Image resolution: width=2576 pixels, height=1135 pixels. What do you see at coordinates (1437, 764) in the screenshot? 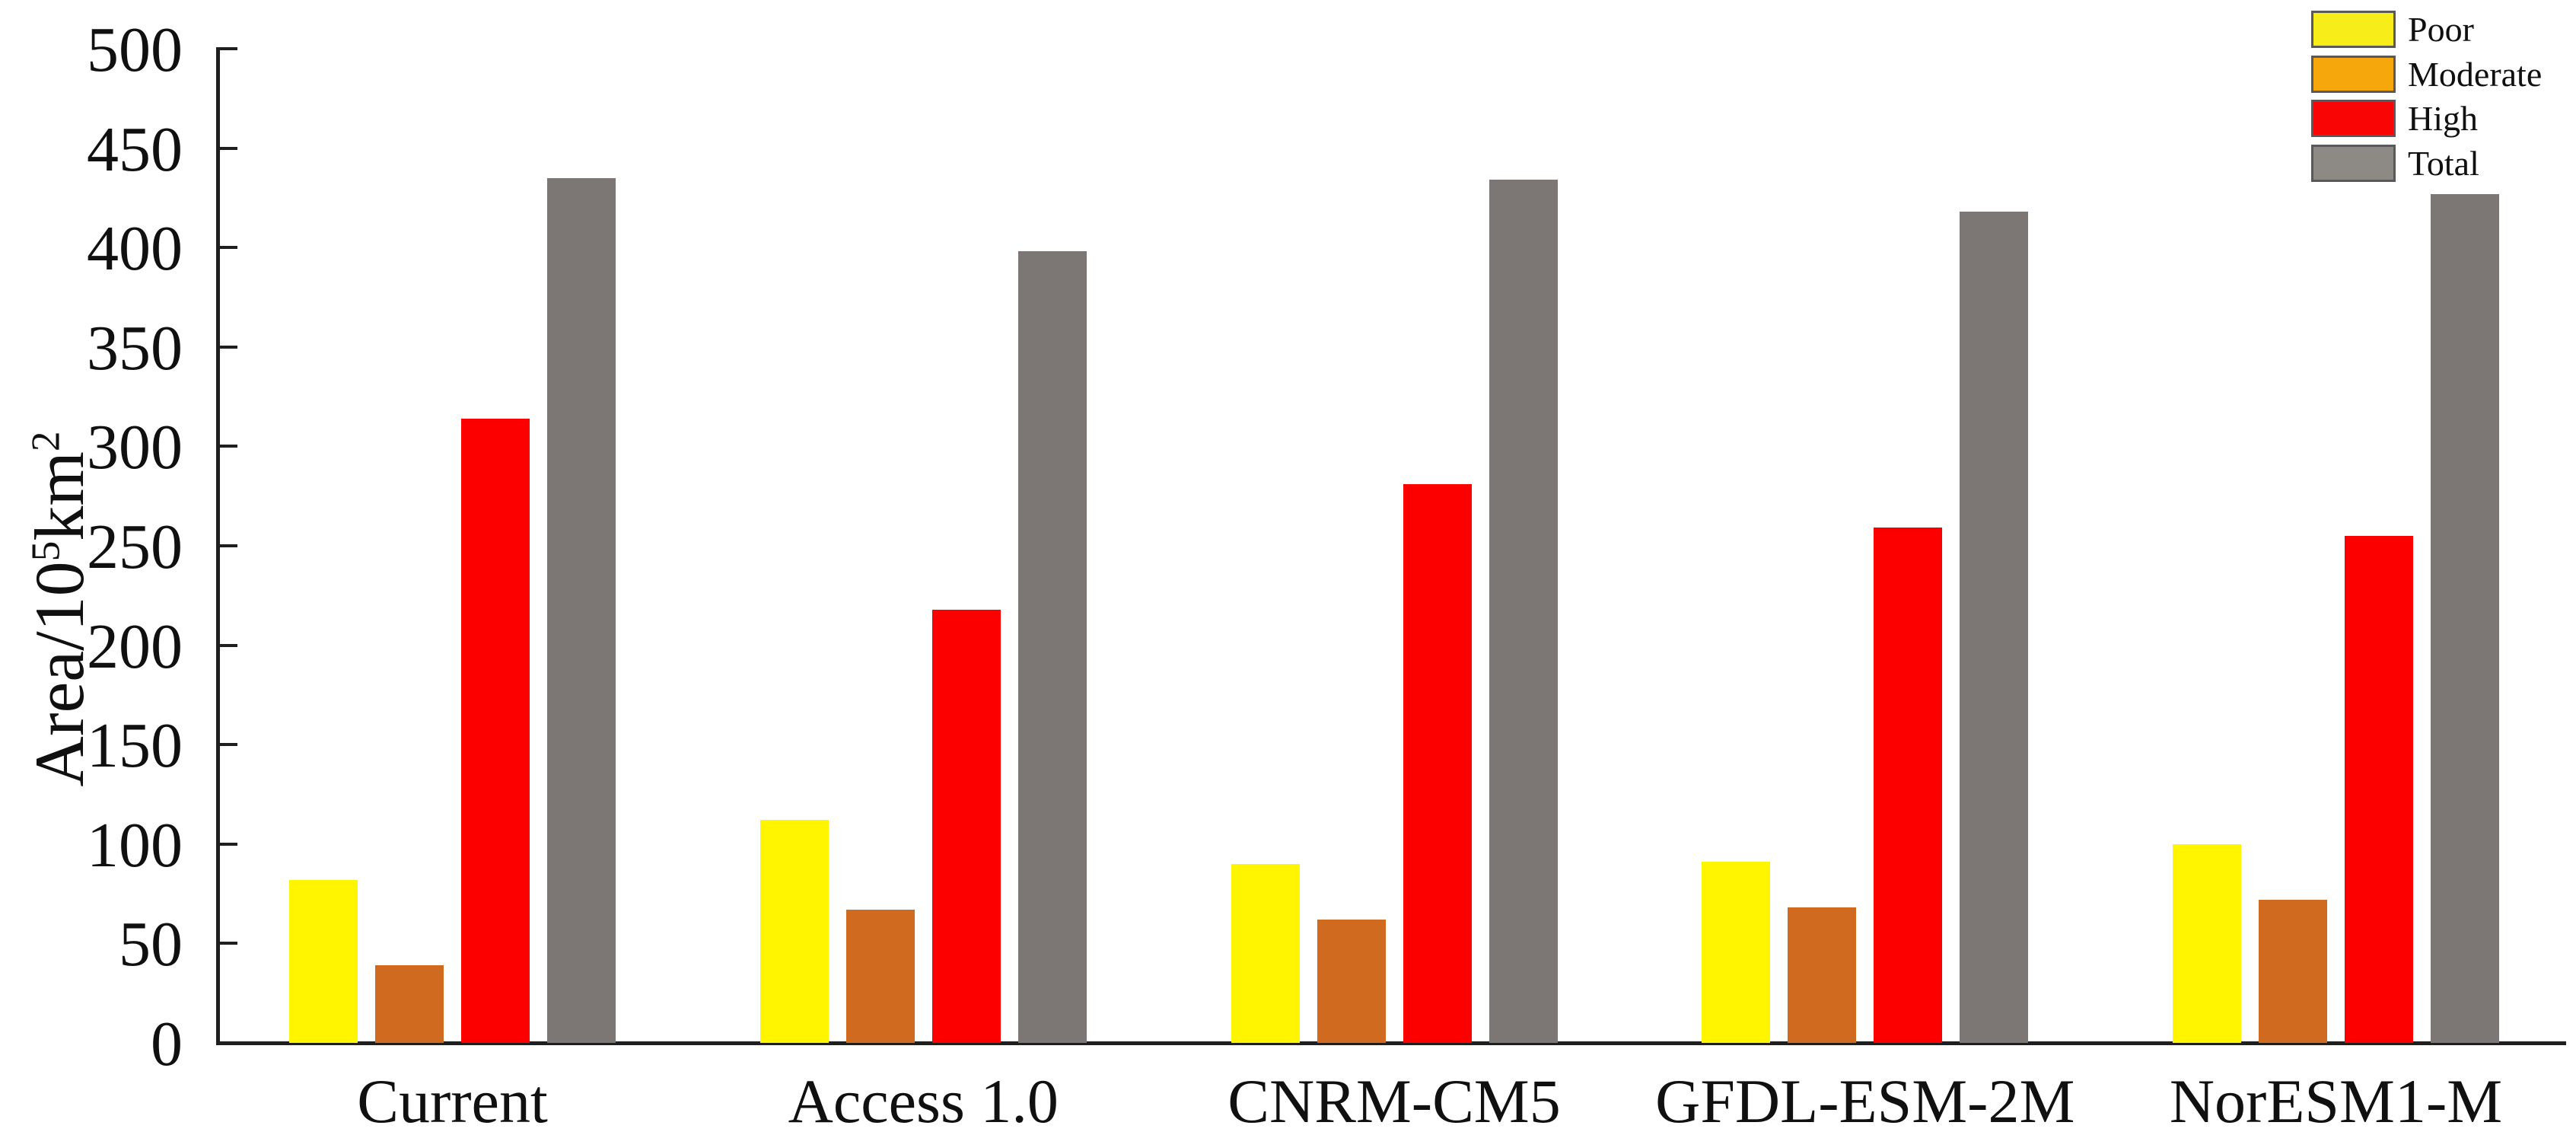
I see `bar-high-cnrm-cm5` at bounding box center [1437, 764].